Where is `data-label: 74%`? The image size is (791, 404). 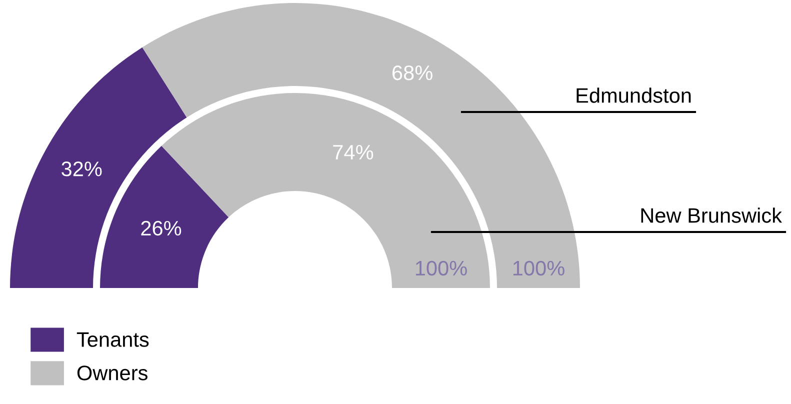 data-label: 74% is located at coordinates (353, 152).